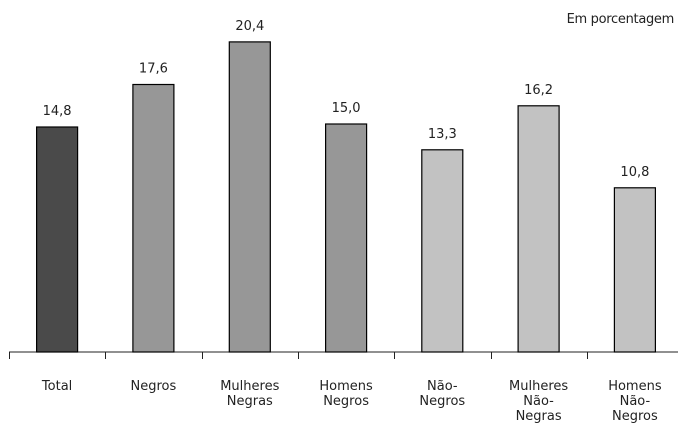 This screenshot has width=678, height=434. I want to click on category-label: Negros, so click(154, 386).